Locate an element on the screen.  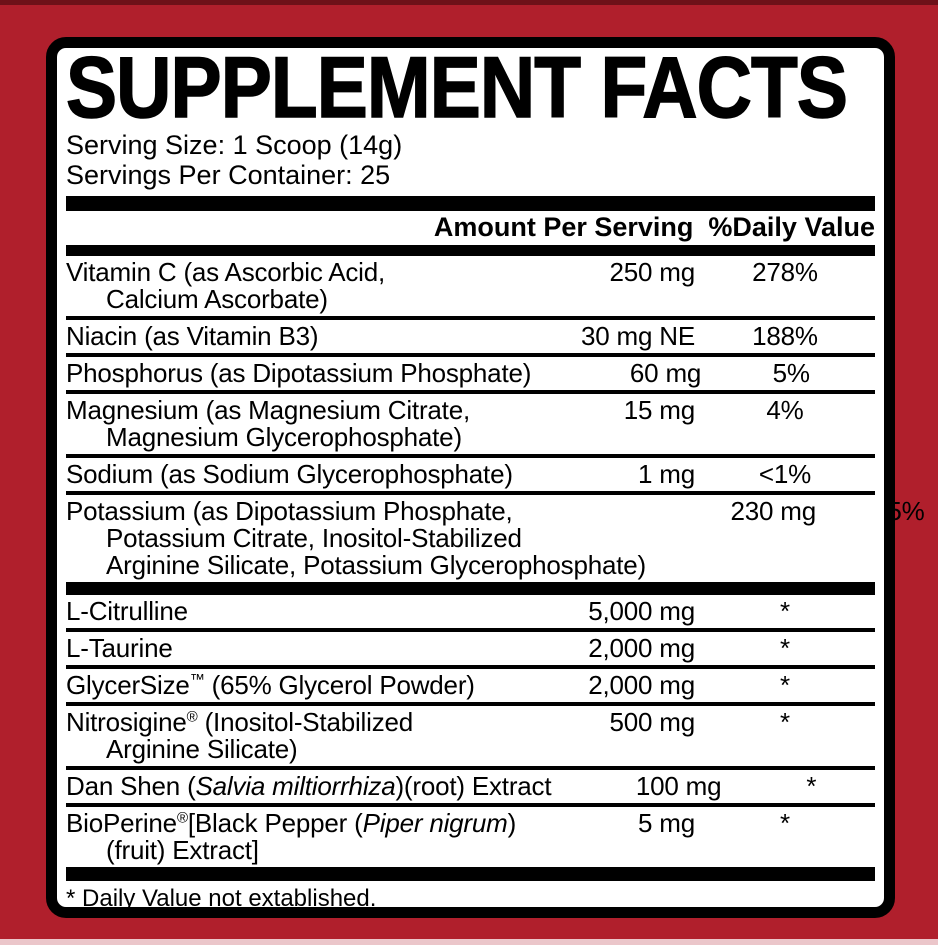
ingredient-name: Phosphorus (as Dipotassium Phosphate) is located at coordinates (298, 373).